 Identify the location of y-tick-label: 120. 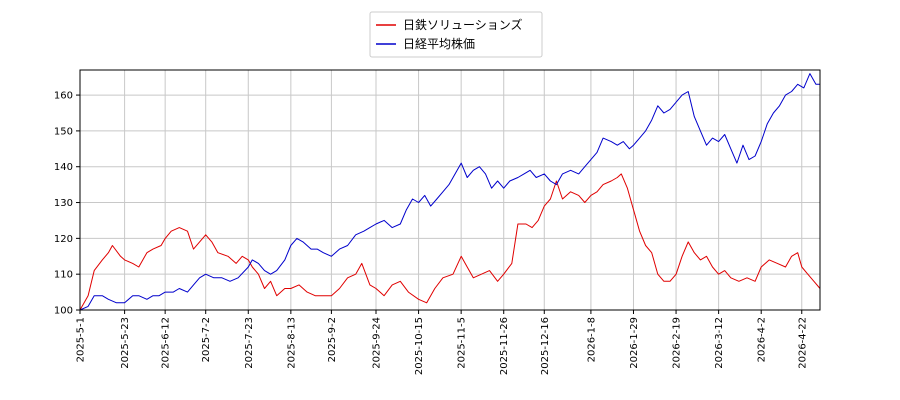
(63, 239).